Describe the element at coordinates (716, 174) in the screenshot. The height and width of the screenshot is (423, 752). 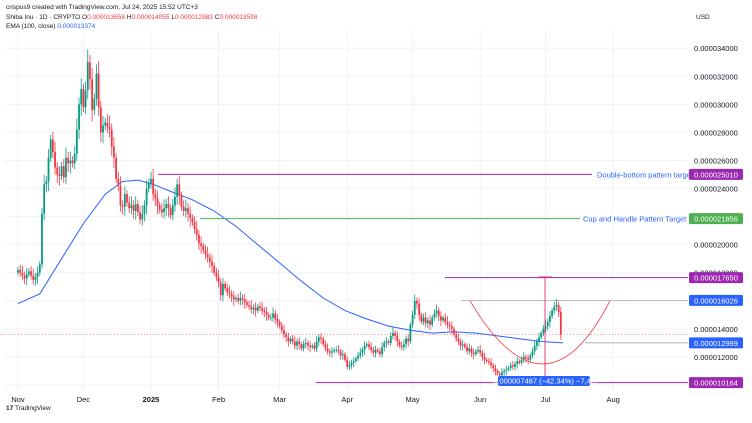
I see `price-tag-label: 0.000025010` at that location.